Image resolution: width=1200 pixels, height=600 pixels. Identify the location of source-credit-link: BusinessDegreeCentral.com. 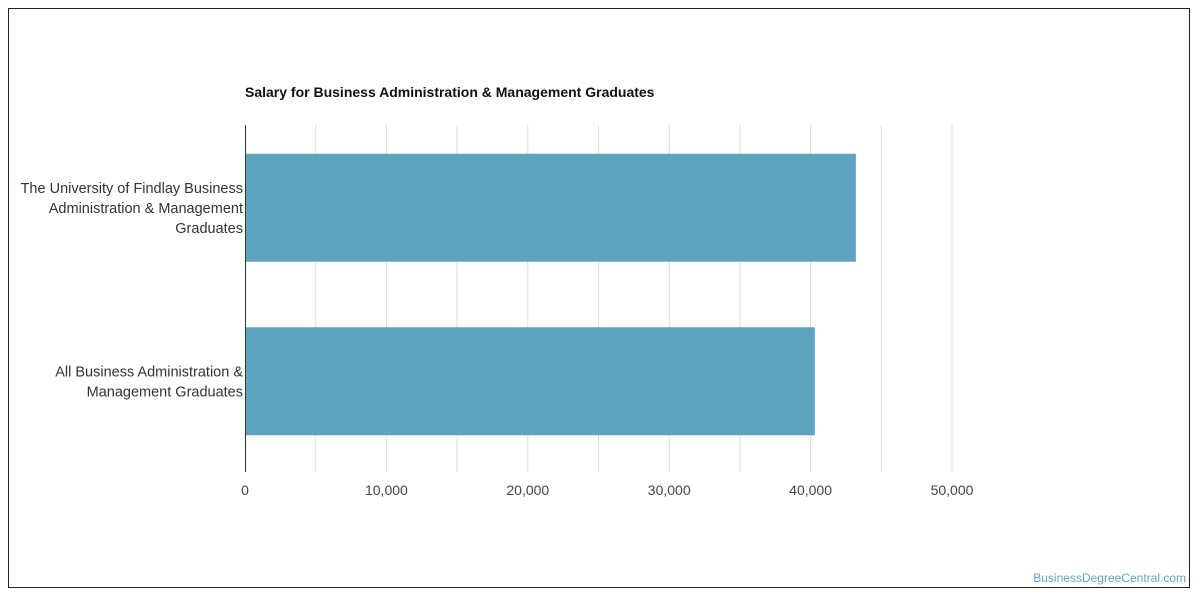
(1109, 578).